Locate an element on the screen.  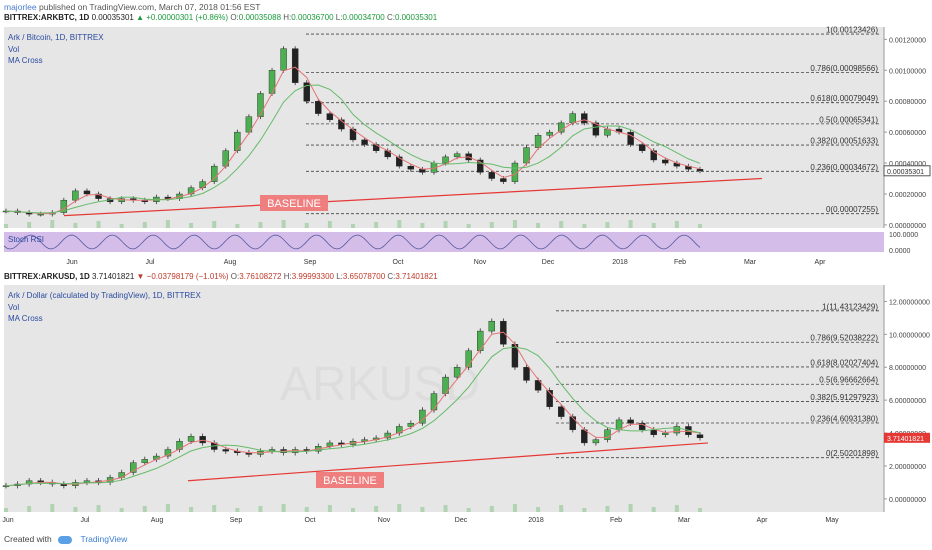
baseline-label: BASELINE is located at coordinates (350, 481).